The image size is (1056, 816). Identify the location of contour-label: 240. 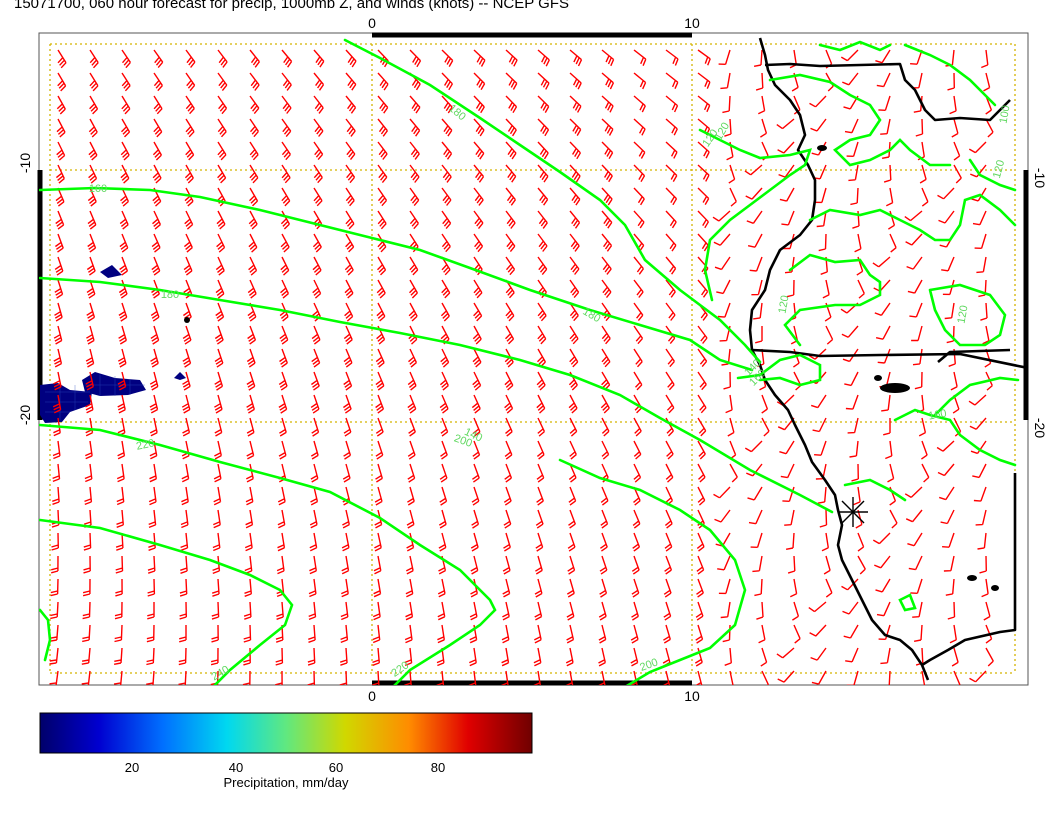
(221, 674).